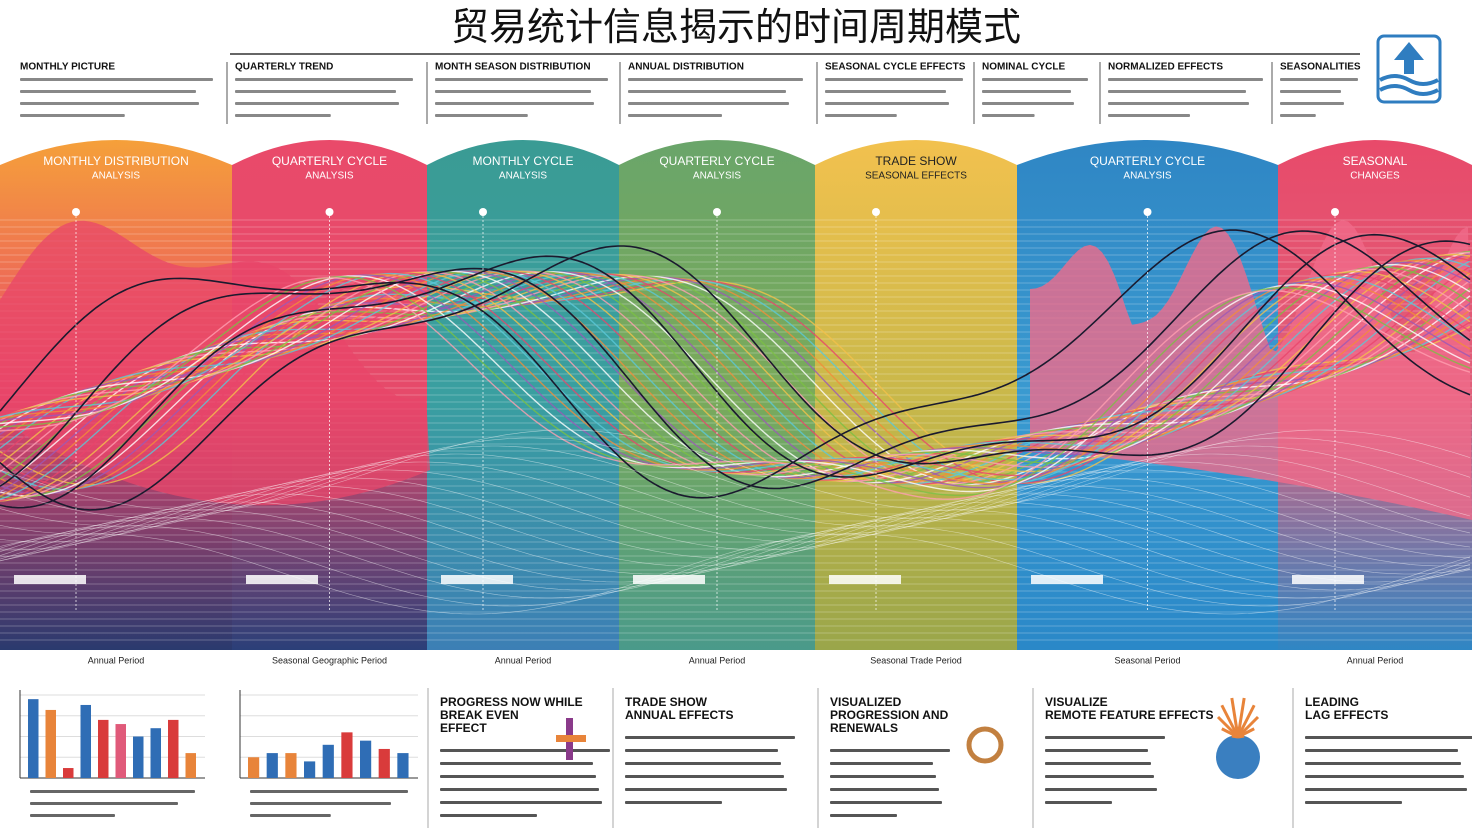 The image size is (1472, 832). What do you see at coordinates (215, 363) in the screenshot?
I see `pink-mass` at bounding box center [215, 363].